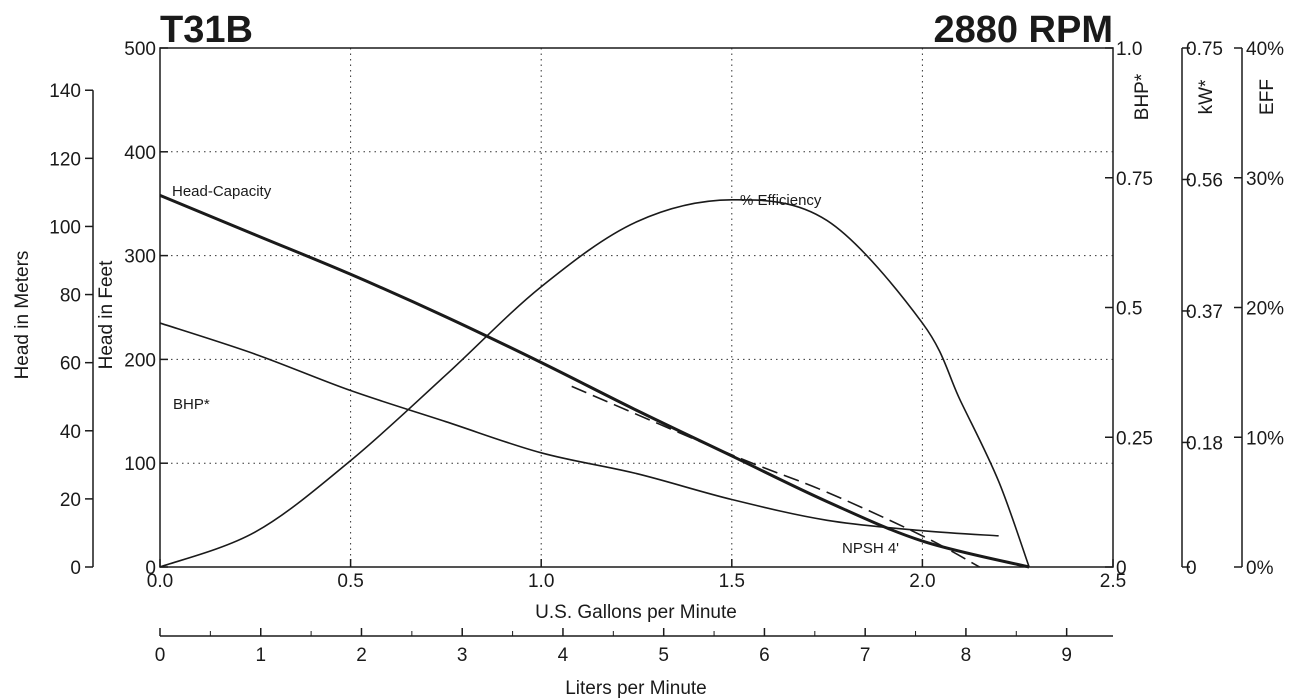 Image resolution: width=1306 pixels, height=698 pixels. Describe the element at coordinates (70, 296) in the screenshot. I see `y-meters-tick-4: 80` at that location.